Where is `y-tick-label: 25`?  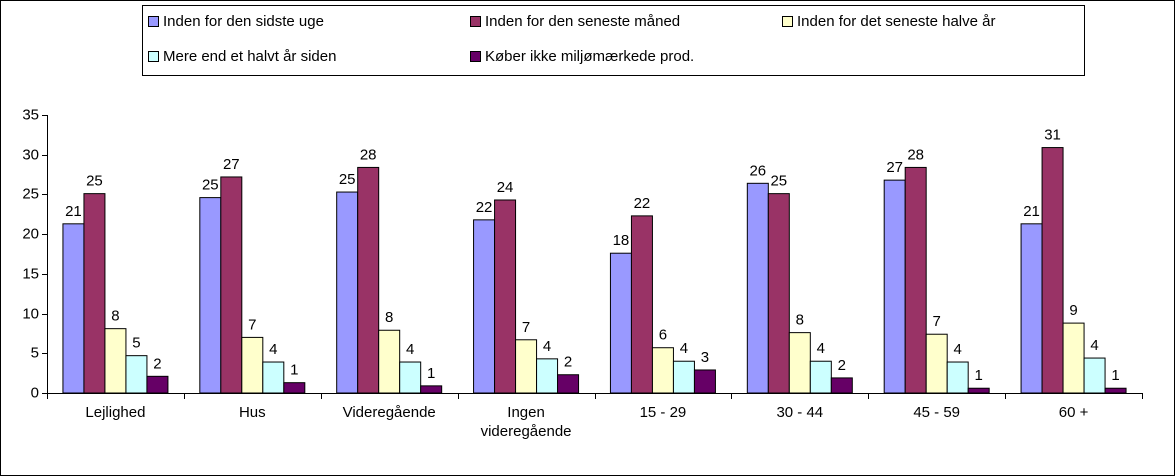 y-tick-label: 25 is located at coordinates (30, 193).